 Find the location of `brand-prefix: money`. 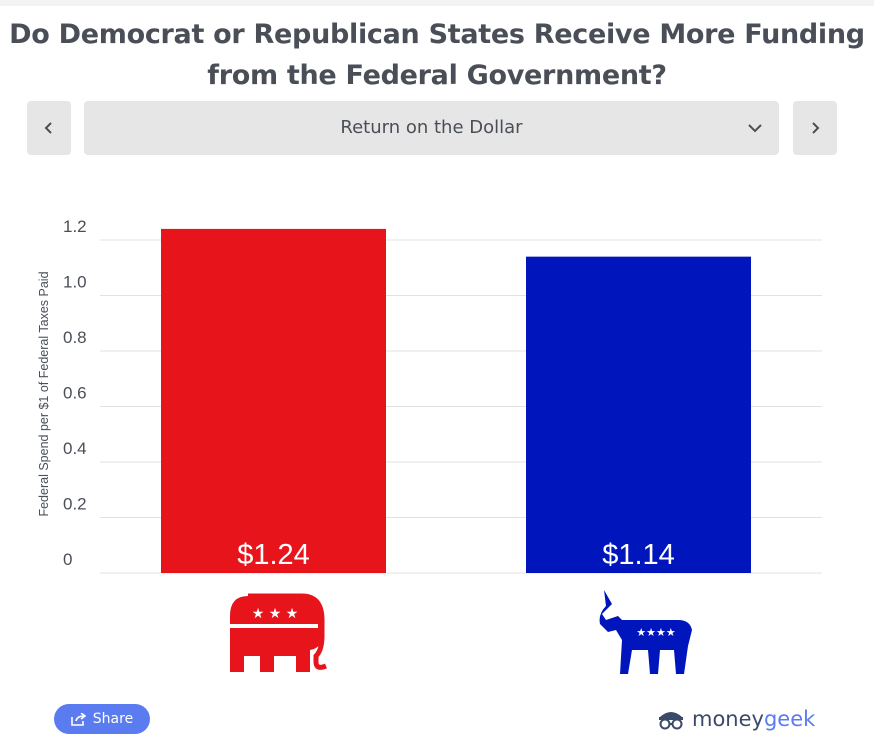

brand-prefix: money is located at coordinates (728, 719).